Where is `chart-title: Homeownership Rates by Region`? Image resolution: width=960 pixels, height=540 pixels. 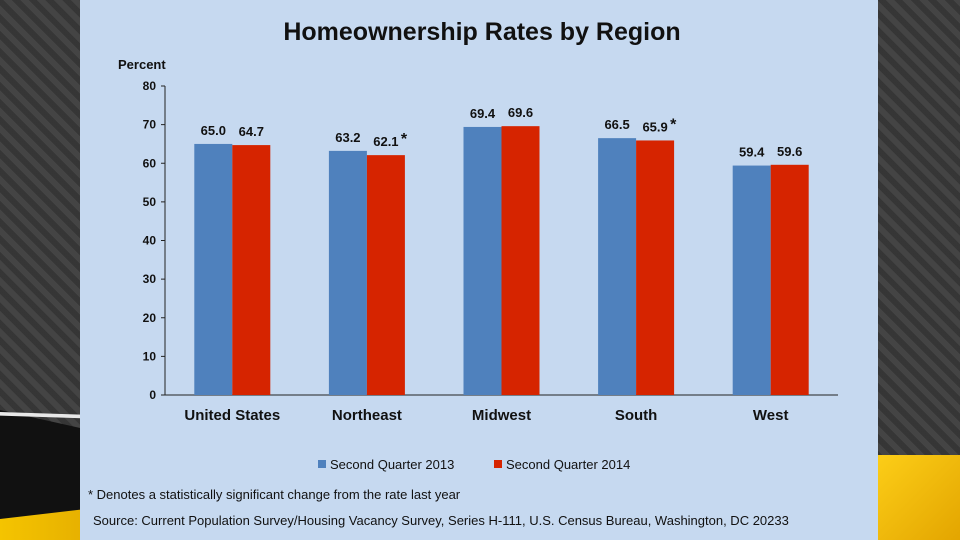
chart-title: Homeownership Rates by Region is located at coordinates (481, 32).